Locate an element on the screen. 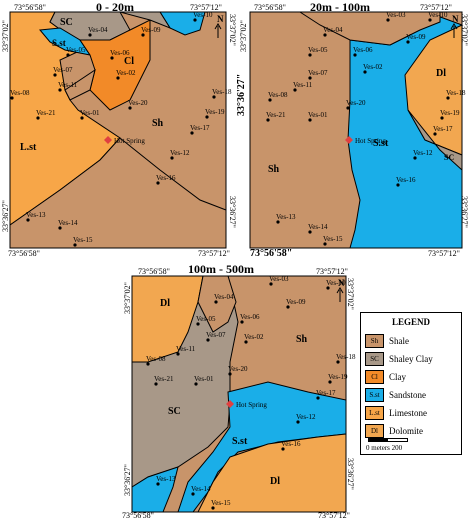 The image size is (473, 522). legend-row-dolomite: Dl Dolomite is located at coordinates (394, 430).